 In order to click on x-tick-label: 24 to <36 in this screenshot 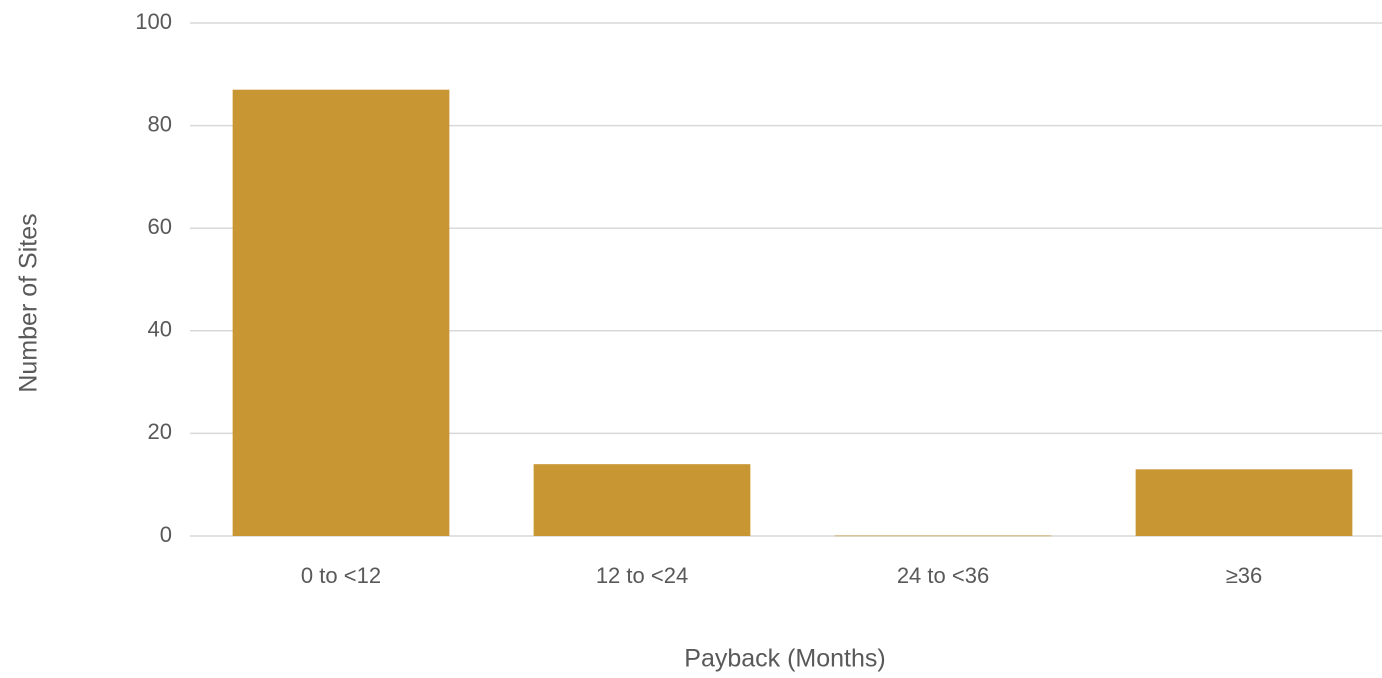, I will do `click(943, 575)`.